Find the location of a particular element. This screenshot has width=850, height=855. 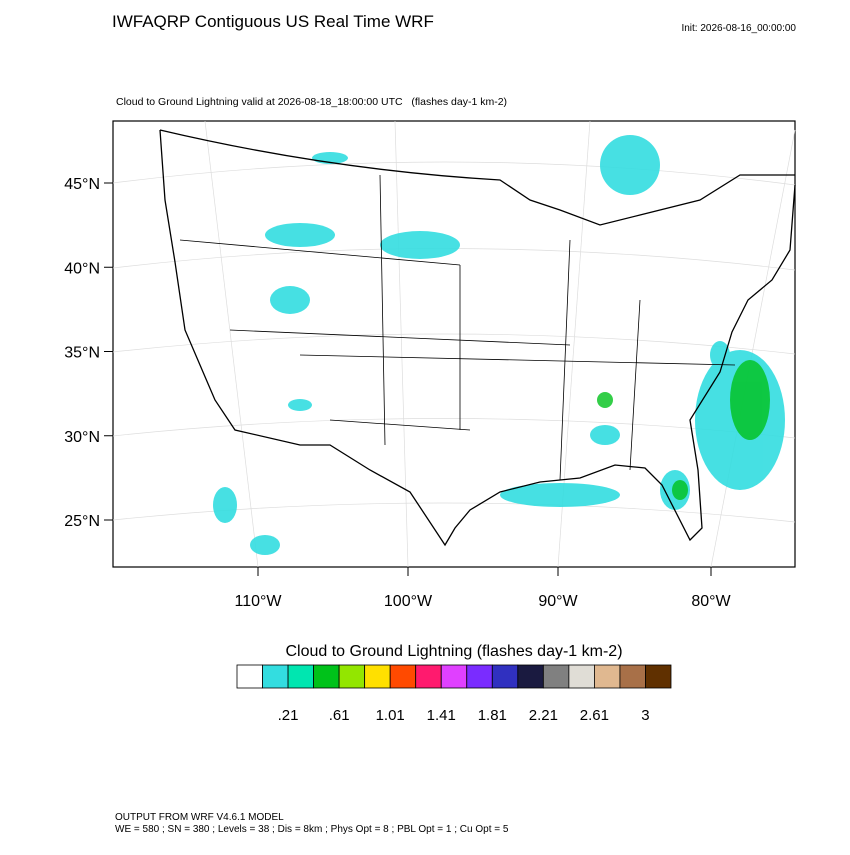

lat-label: 35°N is located at coordinates (82, 353).